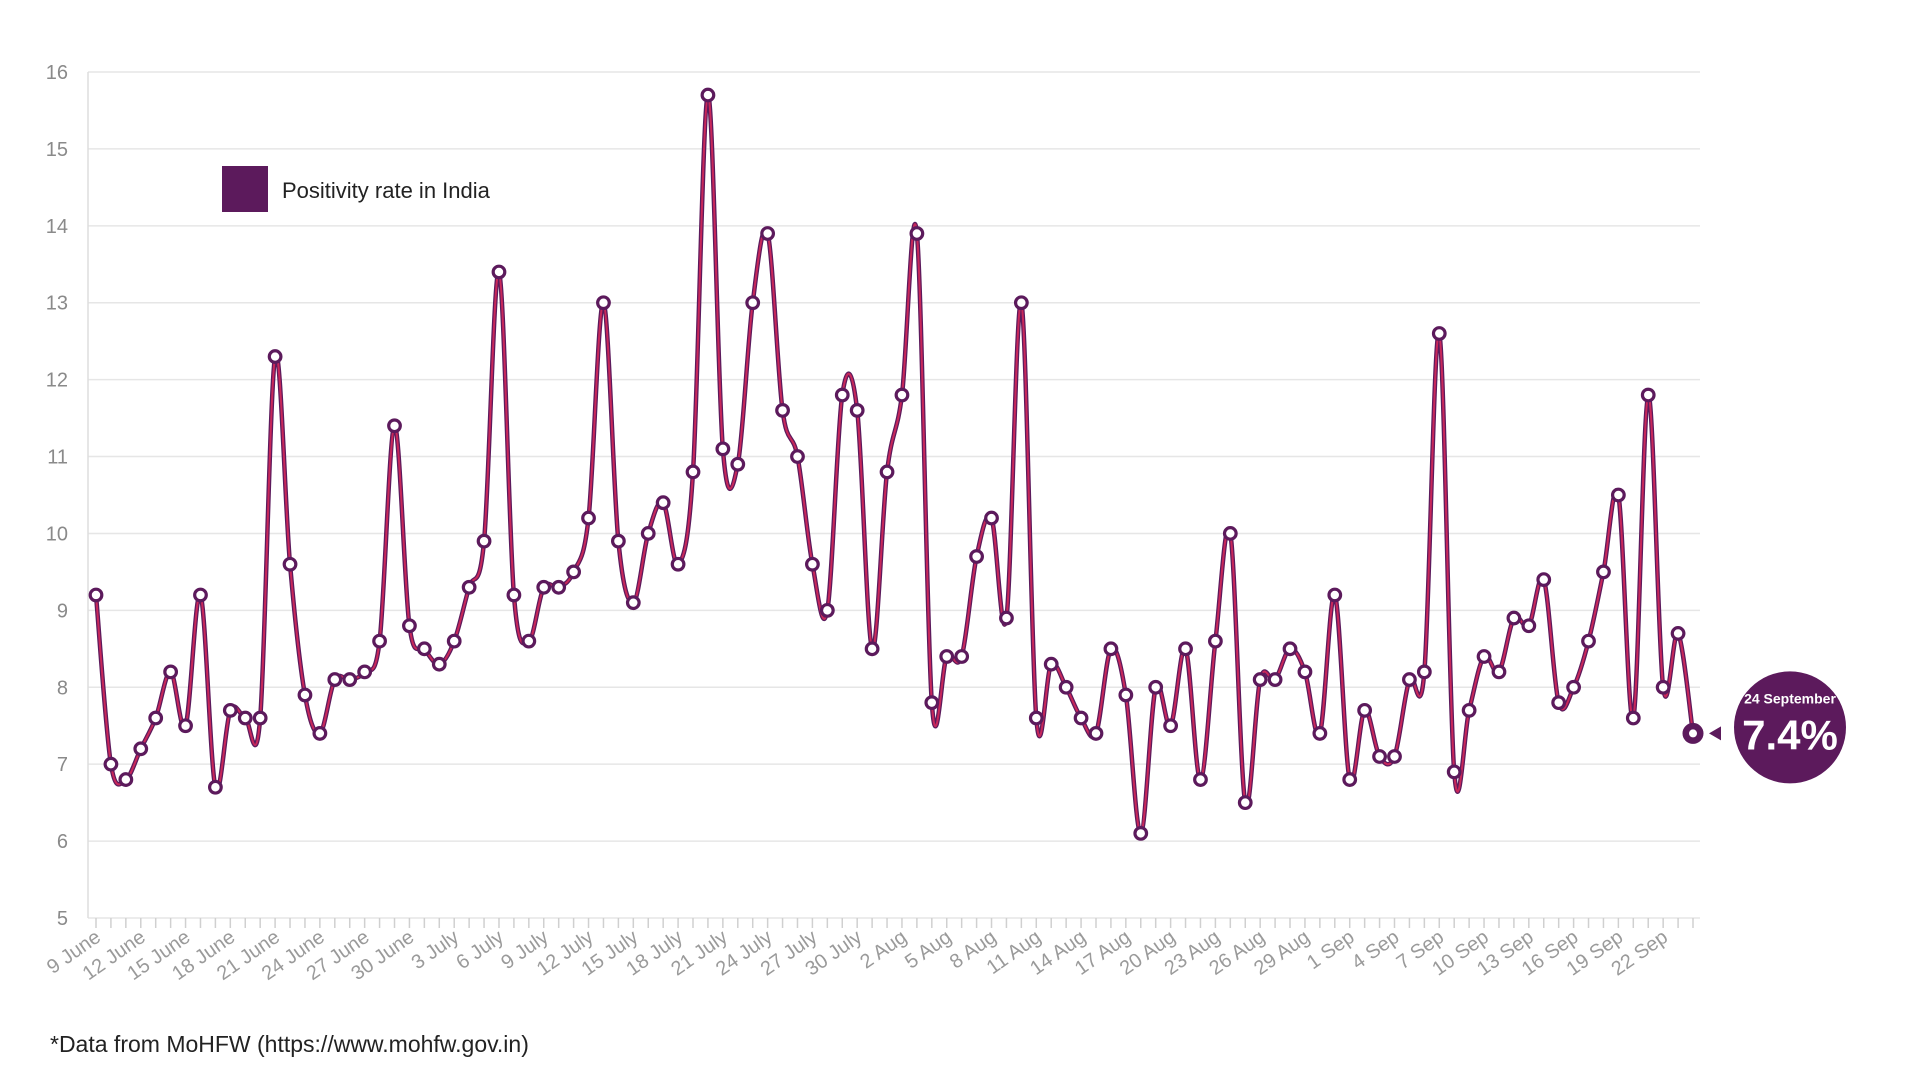 The height and width of the screenshot is (1080, 1920). Describe the element at coordinates (57, 458) in the screenshot. I see `y-tick-label: 11` at that location.